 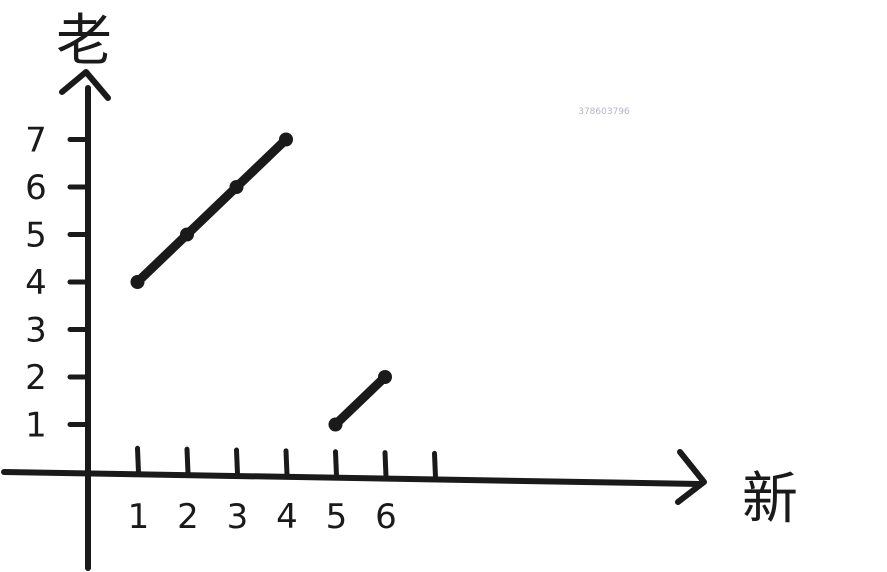 What do you see at coordinates (36, 188) in the screenshot?
I see `y-tick-label: 6` at bounding box center [36, 188].